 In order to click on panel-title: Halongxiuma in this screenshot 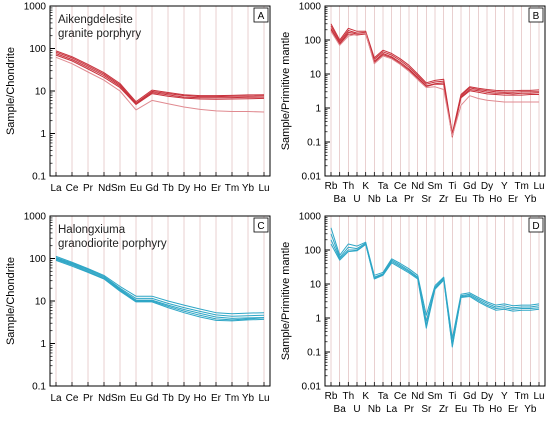, I will do `click(92, 230)`.